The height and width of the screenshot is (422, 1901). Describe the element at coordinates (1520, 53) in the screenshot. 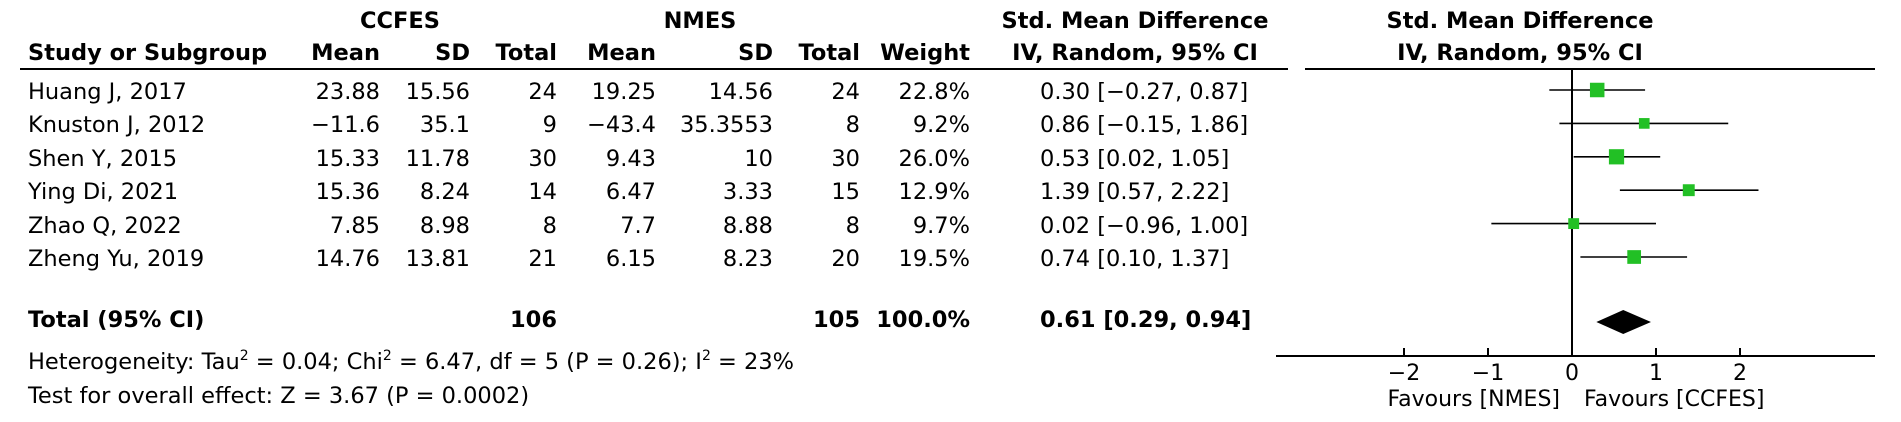

I see `plot-subtitle: IV, Random, 95% CI` at that location.